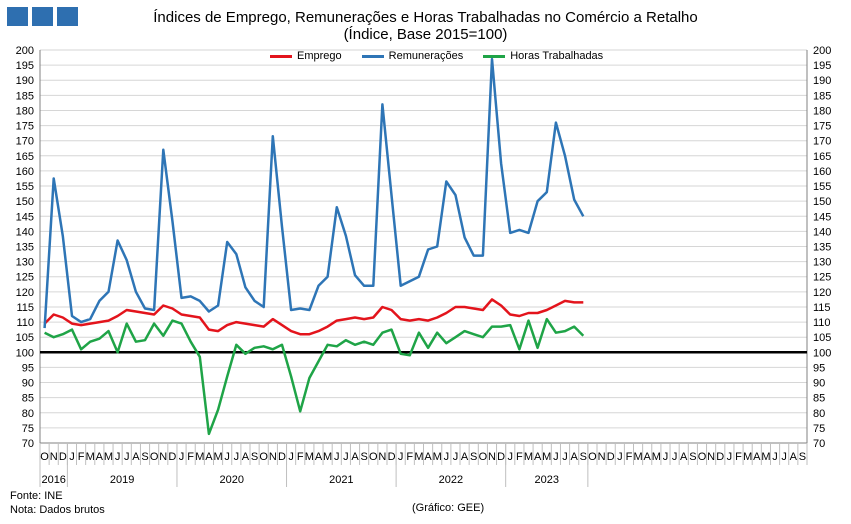 Image resolution: width=851 pixels, height=524 pixels. Describe the element at coordinates (822, 323) in the screenshot. I see `y-tick-label-right: 110` at that location.